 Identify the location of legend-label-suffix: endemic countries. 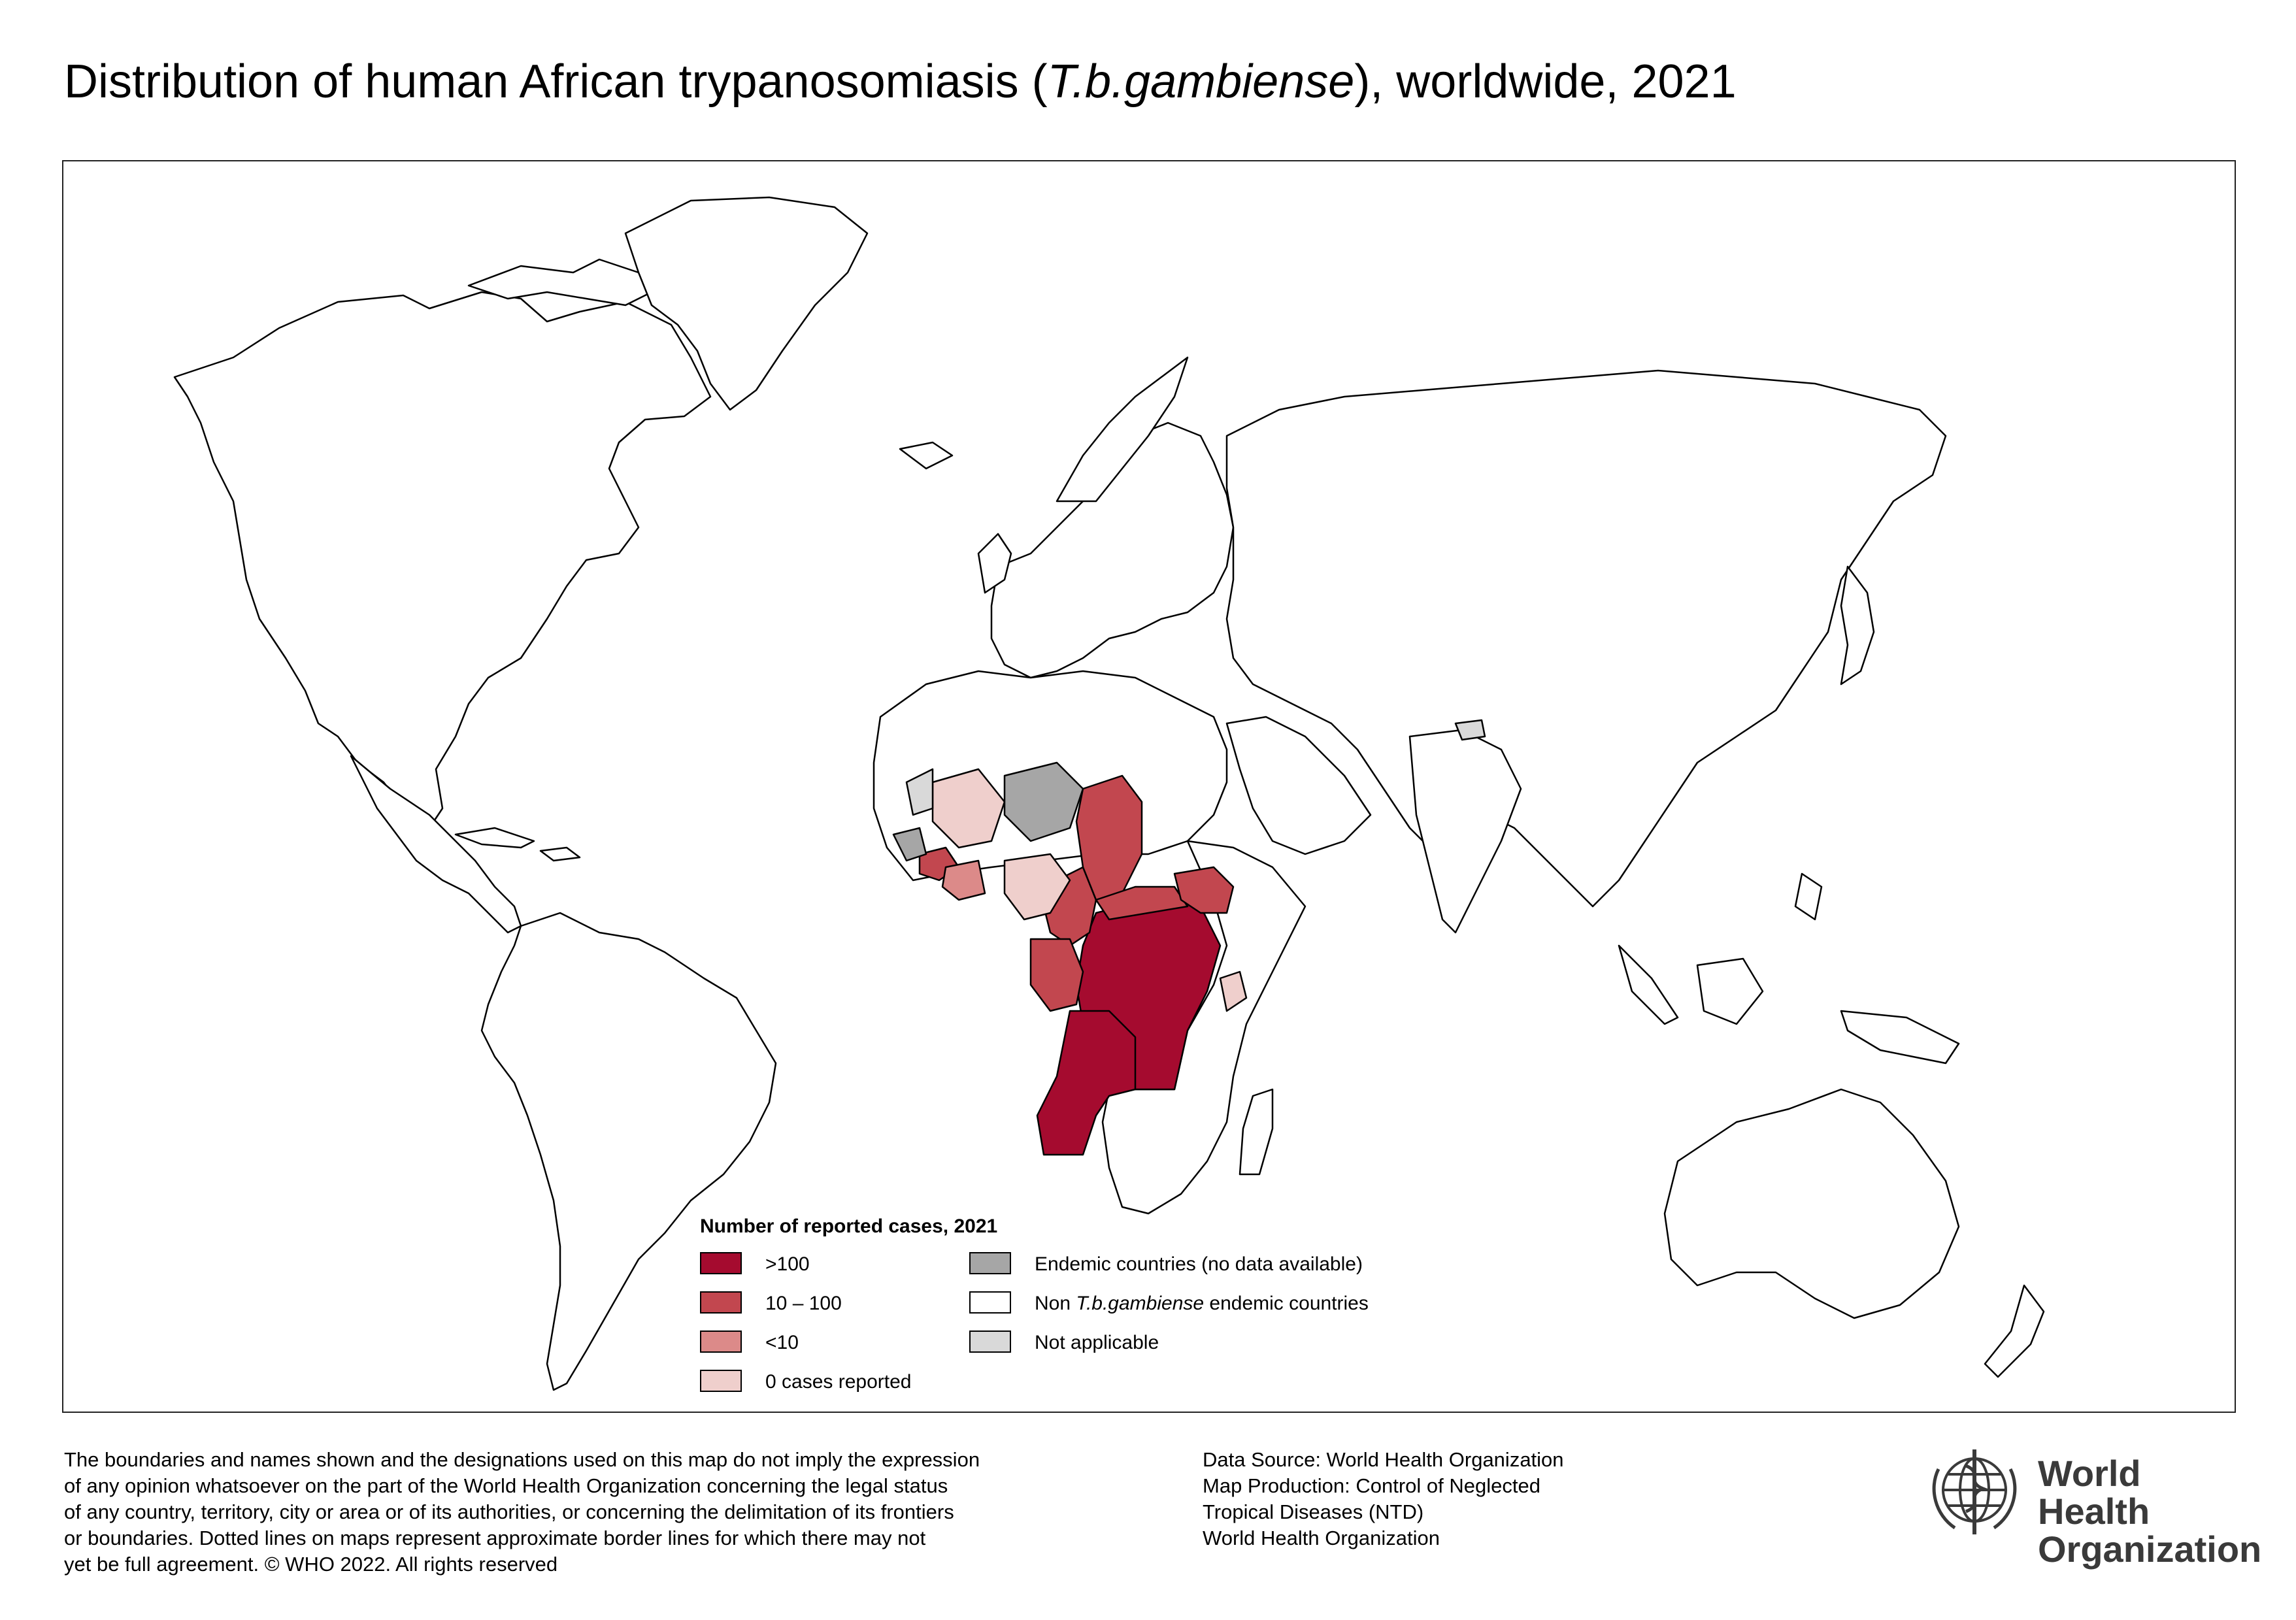
(1286, 1303).